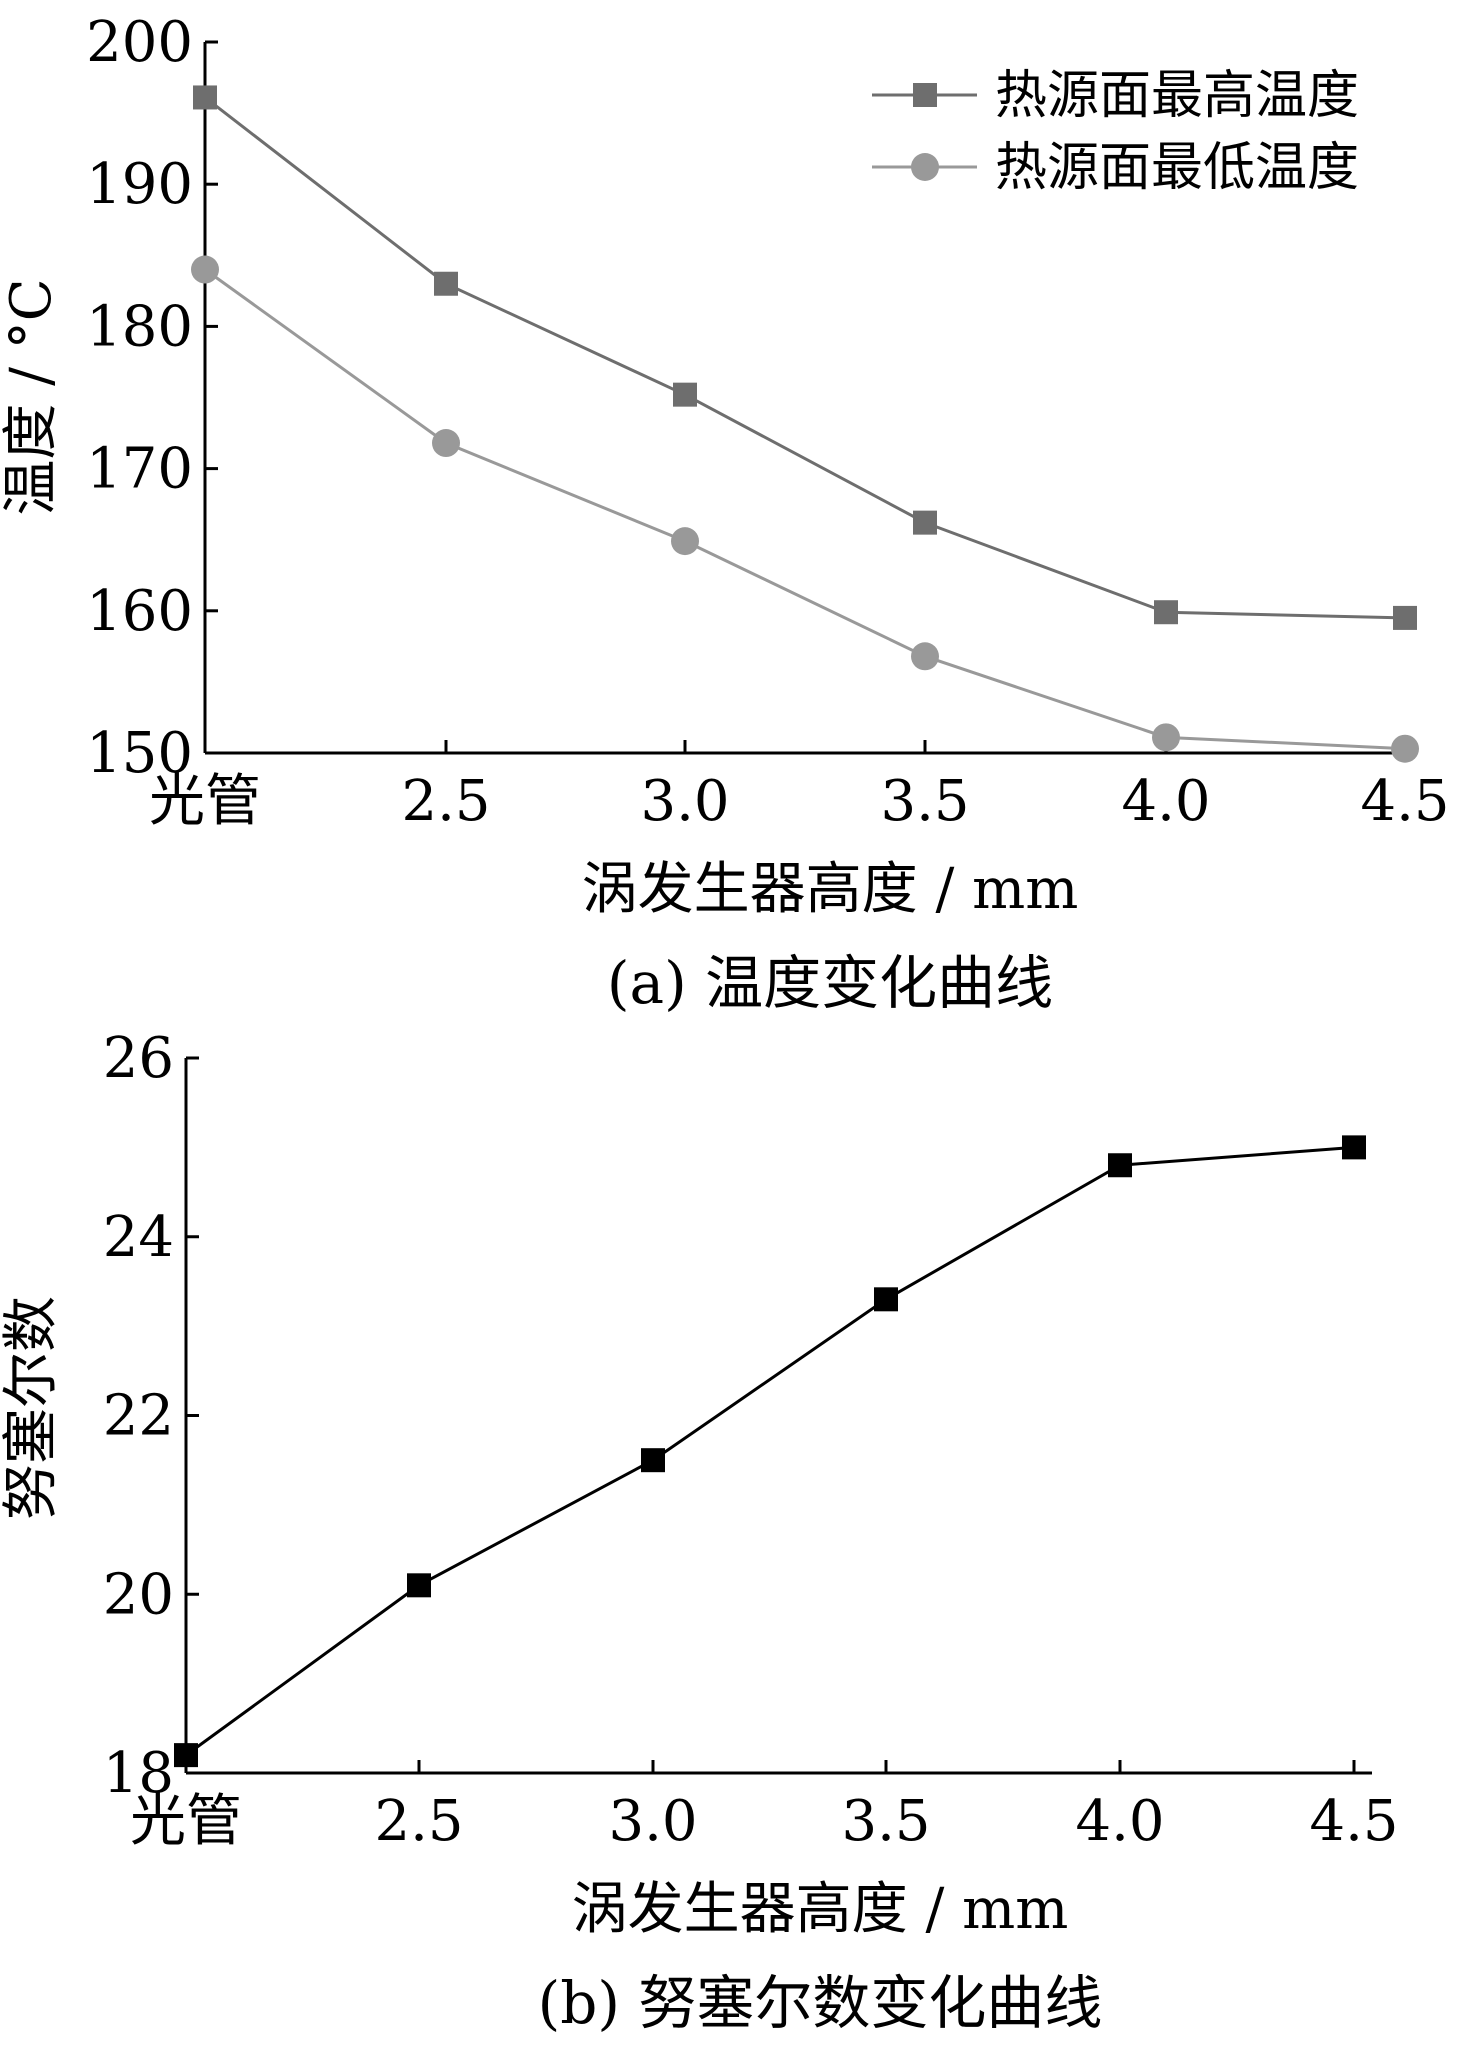 The width and height of the screenshot is (1463, 2046). Describe the element at coordinates (138, 1594) in the screenshot. I see `y-tick-label: 20` at that location.